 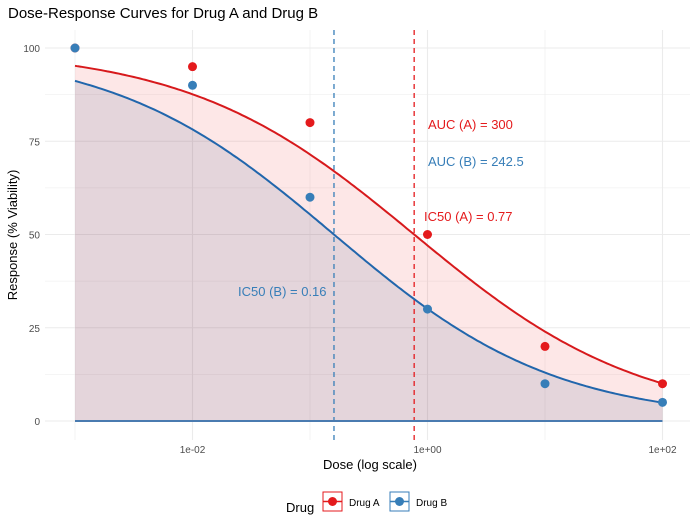 I want to click on legend: Drug Drug A Drug B, so click(x=366, y=503).